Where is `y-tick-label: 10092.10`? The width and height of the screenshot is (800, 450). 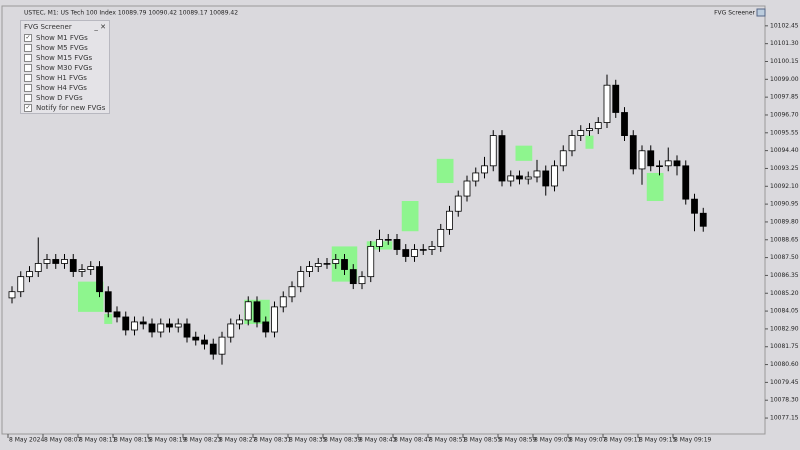
y-tick-label: 10092.10 is located at coordinates (784, 186).